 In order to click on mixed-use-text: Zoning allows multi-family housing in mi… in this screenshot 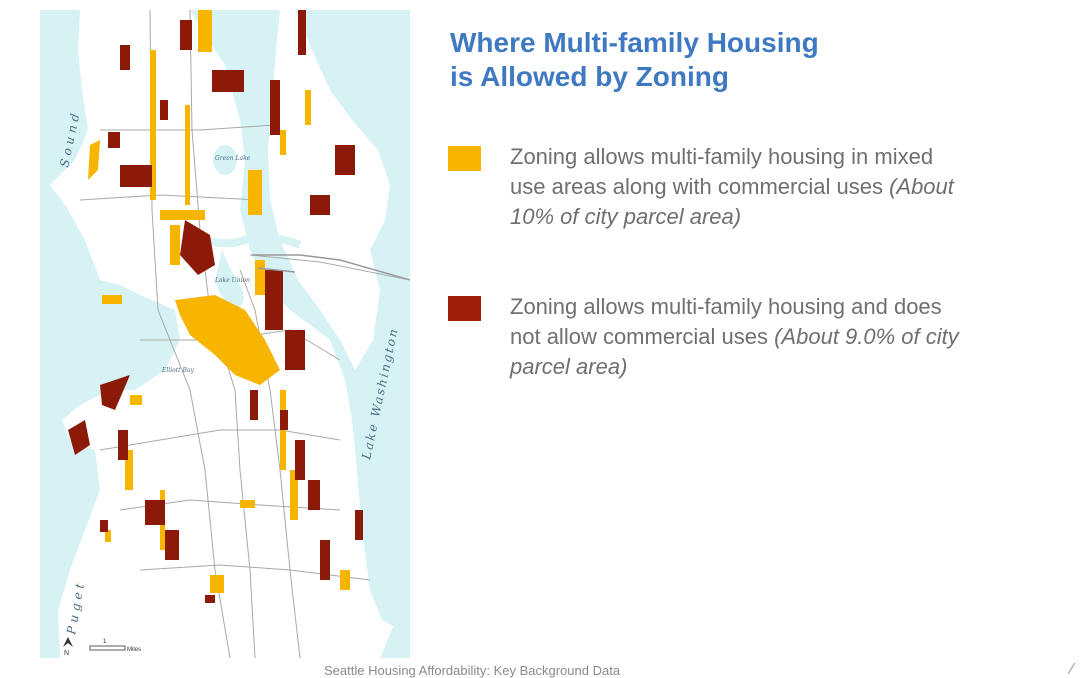, I will do `click(722, 171)`.